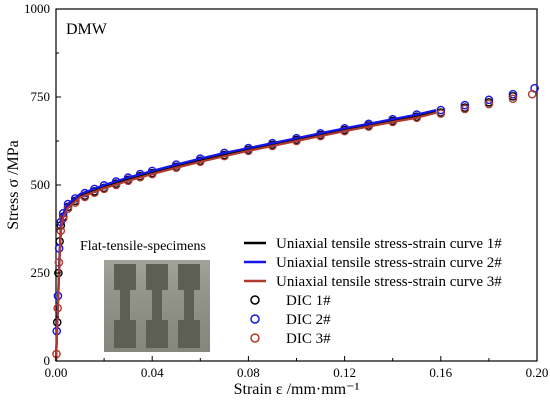 The width and height of the screenshot is (550, 406). What do you see at coordinates (56, 372) in the screenshot?
I see `x-tick-label: 0.00` at bounding box center [56, 372].